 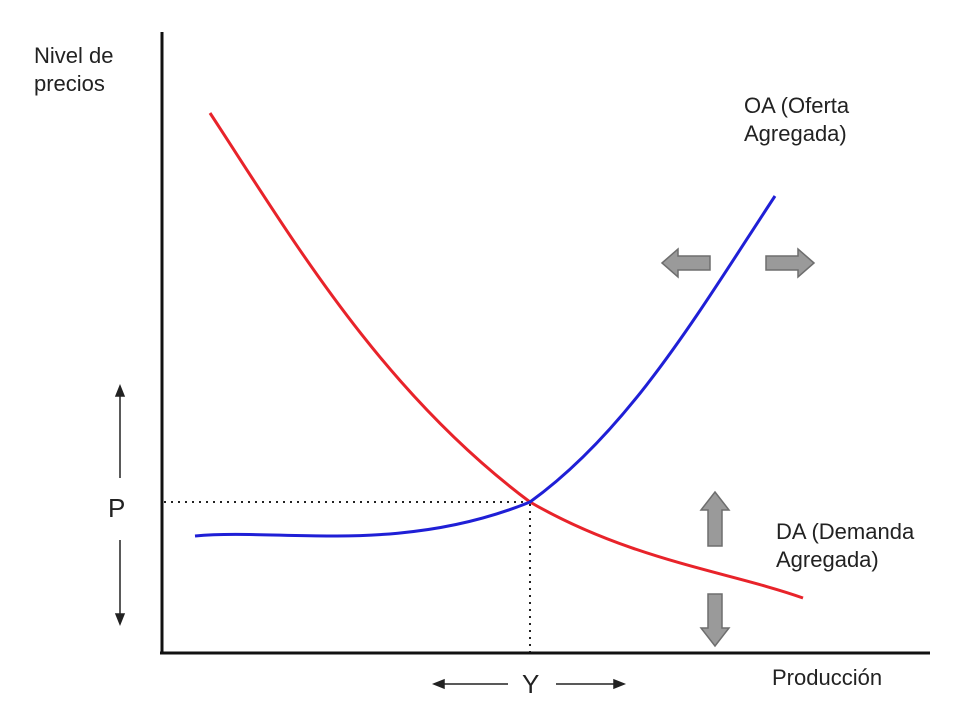 What do you see at coordinates (715, 518) in the screenshot?
I see `arrow-up-icon` at bounding box center [715, 518].